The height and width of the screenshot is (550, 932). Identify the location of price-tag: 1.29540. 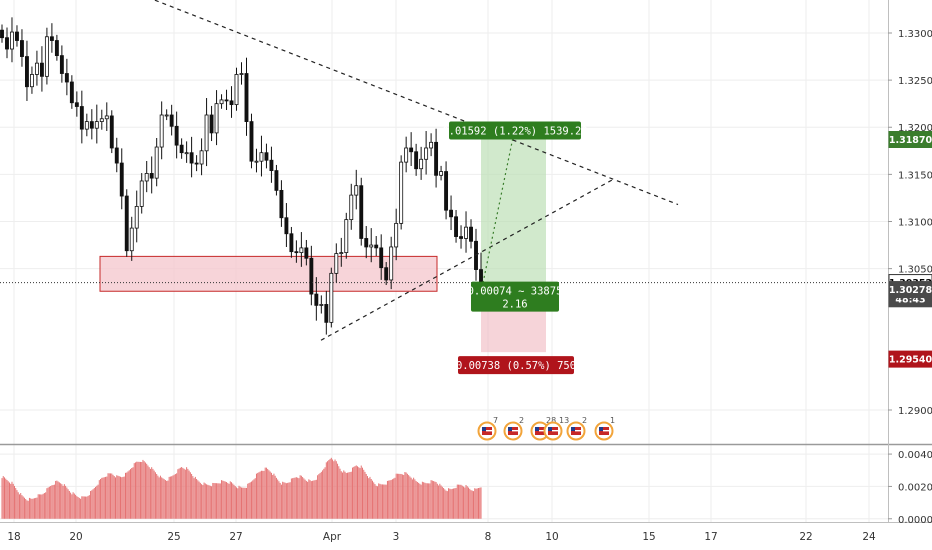
(910, 359).